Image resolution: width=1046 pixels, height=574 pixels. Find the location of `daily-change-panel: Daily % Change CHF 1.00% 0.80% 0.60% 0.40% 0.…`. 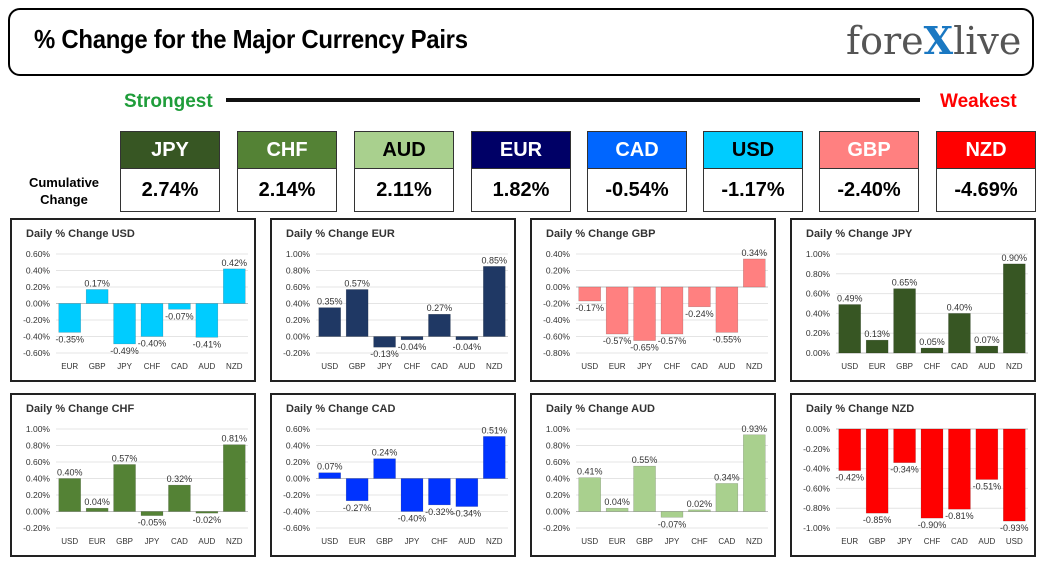

daily-change-panel: Daily % Change CHF 1.00% 0.80% 0.60% 0.40% 0.… is located at coordinates (133, 475).